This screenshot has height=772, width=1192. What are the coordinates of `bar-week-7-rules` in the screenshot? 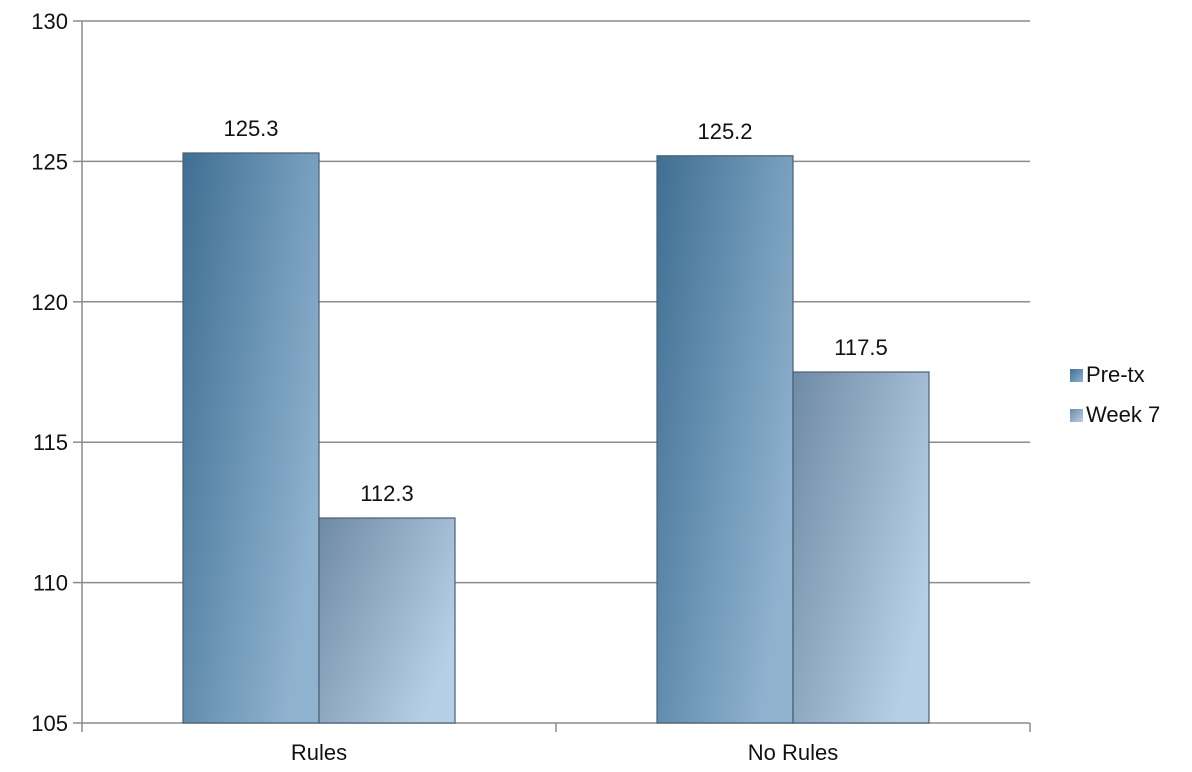 It's located at (387, 620).